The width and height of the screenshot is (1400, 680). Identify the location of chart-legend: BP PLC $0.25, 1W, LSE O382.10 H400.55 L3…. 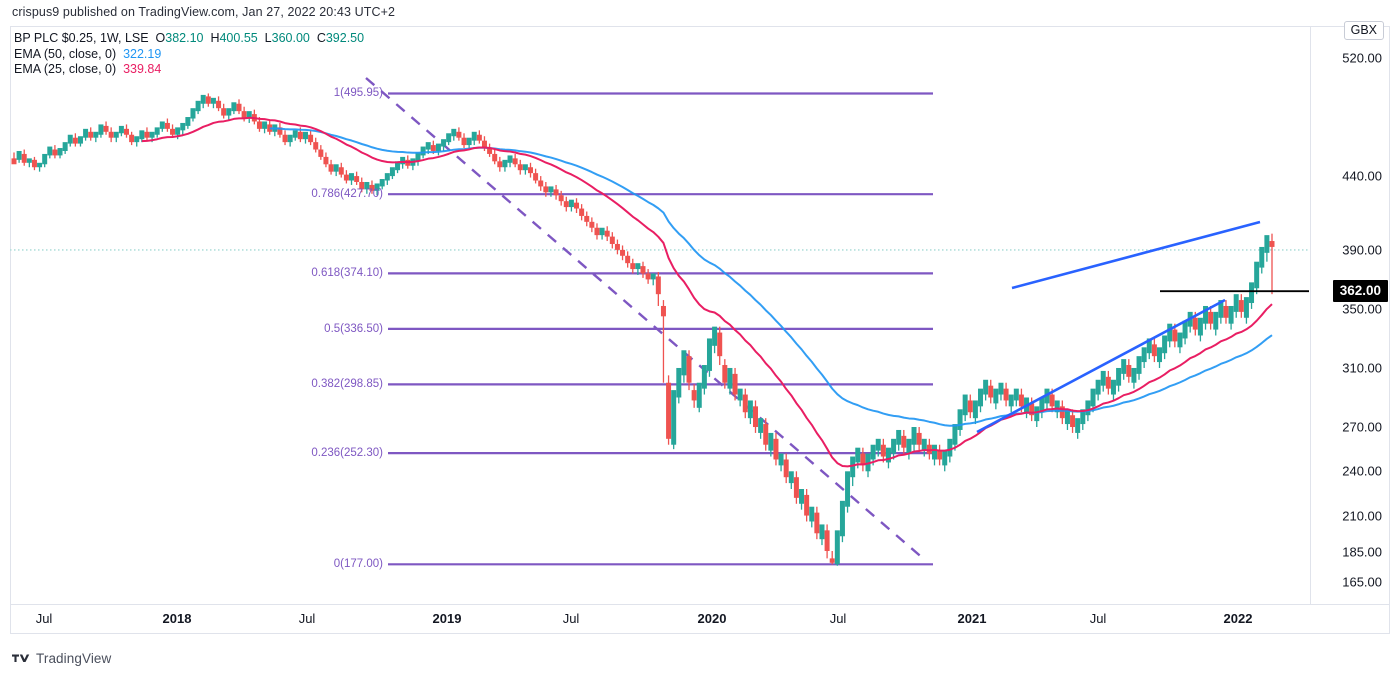
(189, 54).